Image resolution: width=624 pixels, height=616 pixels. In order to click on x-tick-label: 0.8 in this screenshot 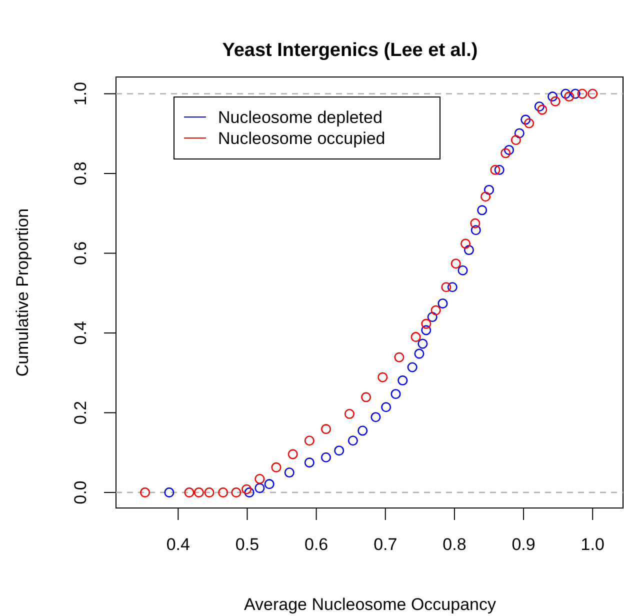, I will do `click(454, 544)`.